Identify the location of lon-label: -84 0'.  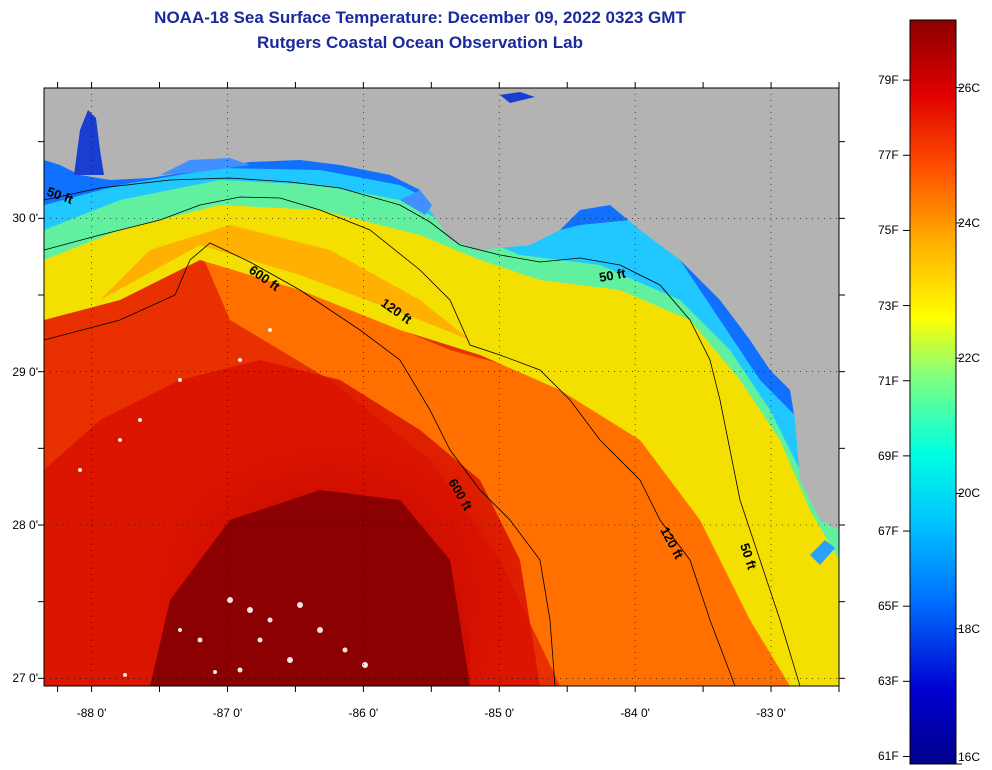
(635, 713).